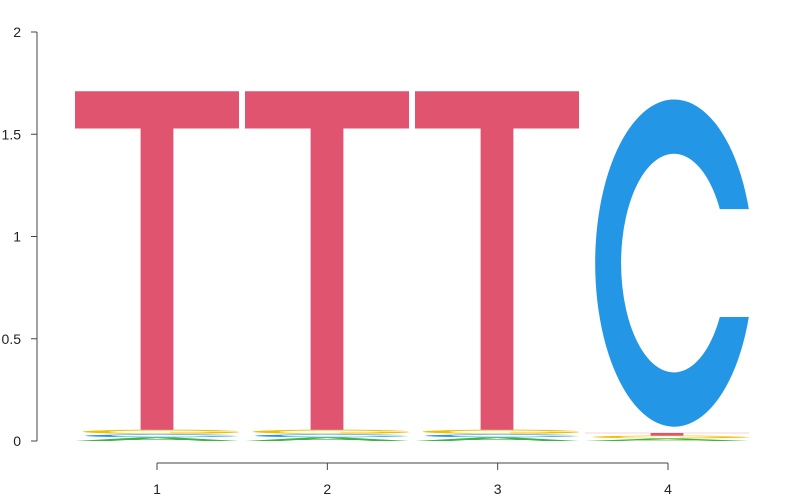 Image resolution: width=800 pixels, height=500 pixels. I want to click on y-tick-label: 1, so click(17, 237).